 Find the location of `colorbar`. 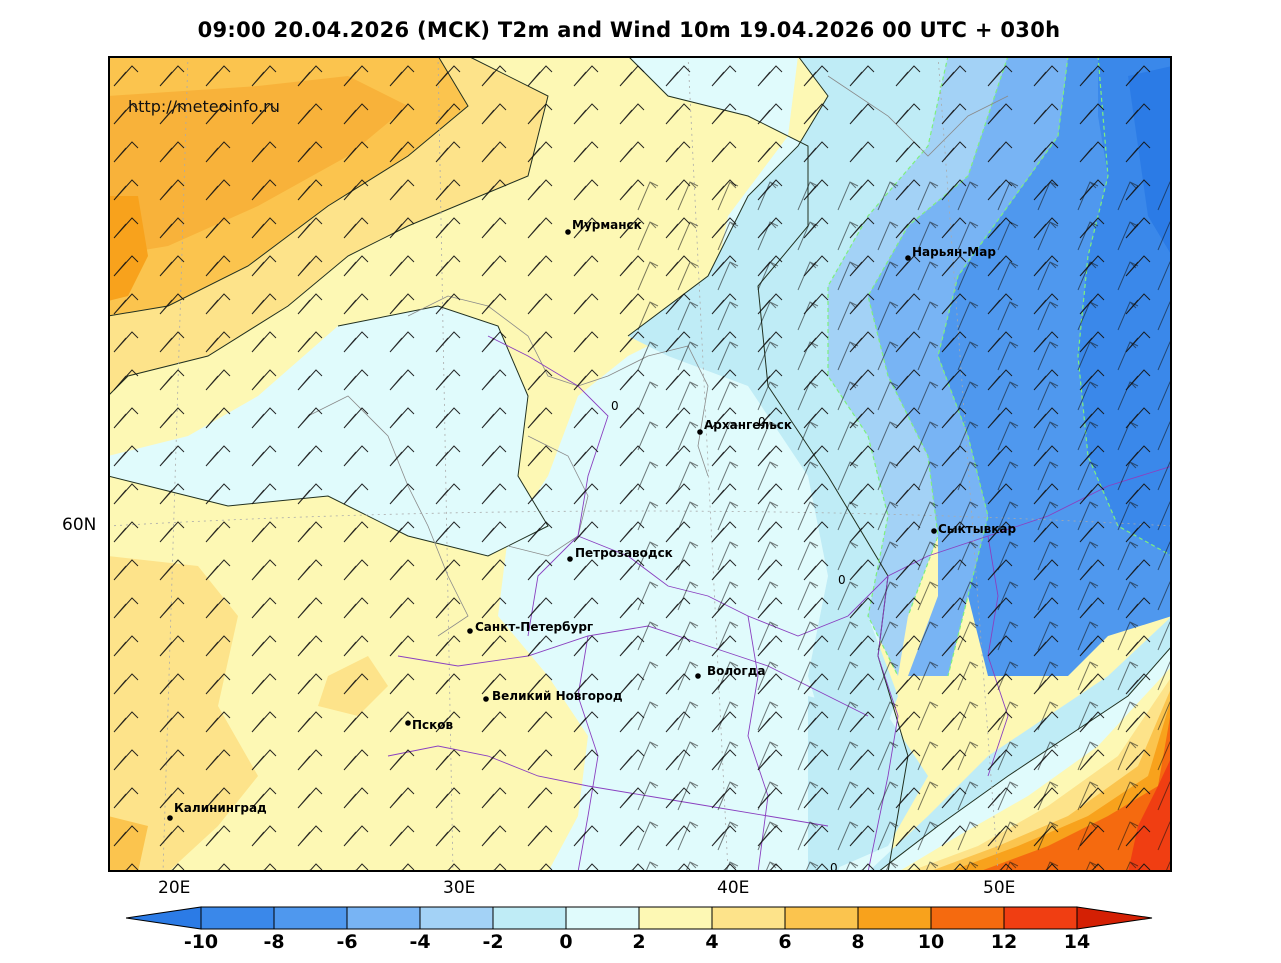

colorbar is located at coordinates (639, 918).